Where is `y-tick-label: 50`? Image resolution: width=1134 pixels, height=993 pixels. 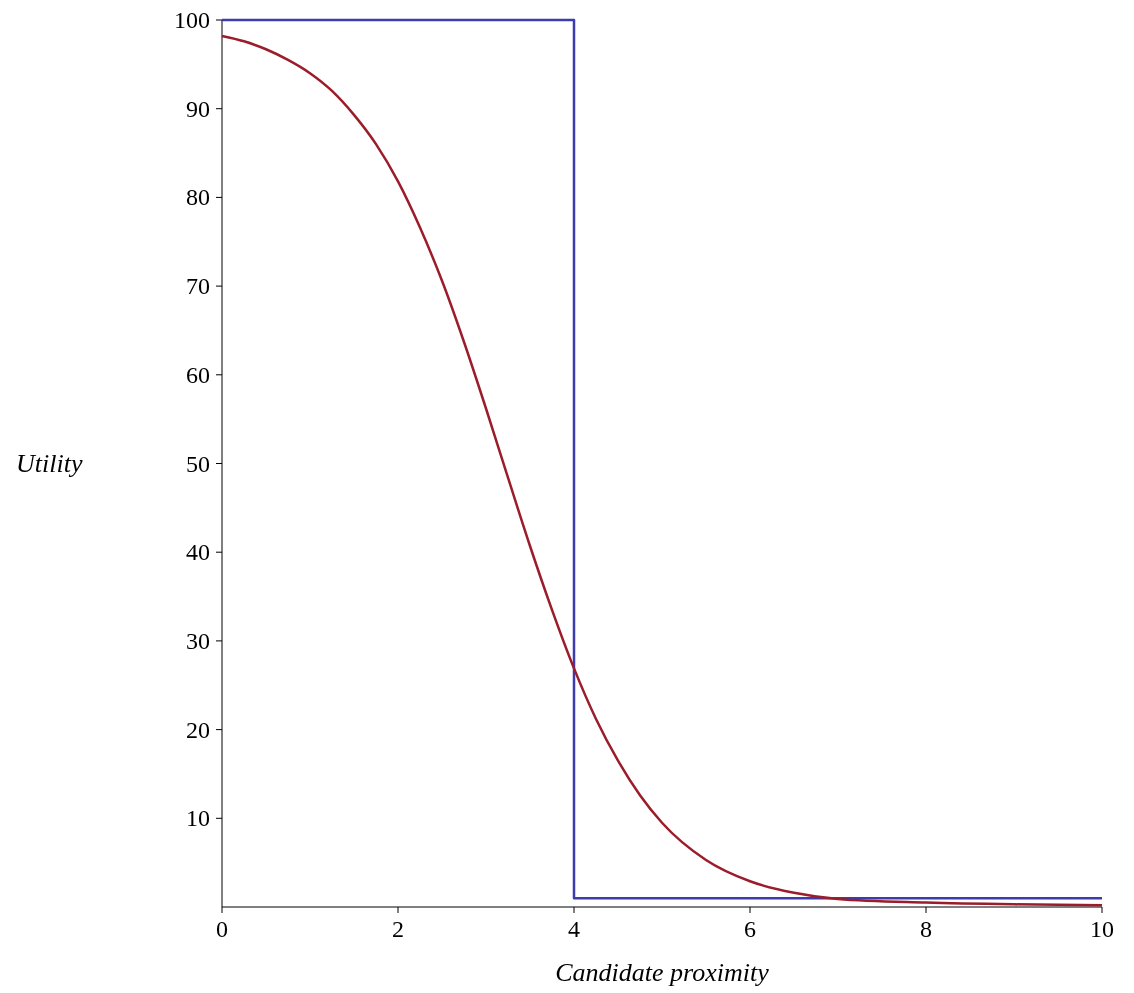
y-tick-label: 50 is located at coordinates (198, 463).